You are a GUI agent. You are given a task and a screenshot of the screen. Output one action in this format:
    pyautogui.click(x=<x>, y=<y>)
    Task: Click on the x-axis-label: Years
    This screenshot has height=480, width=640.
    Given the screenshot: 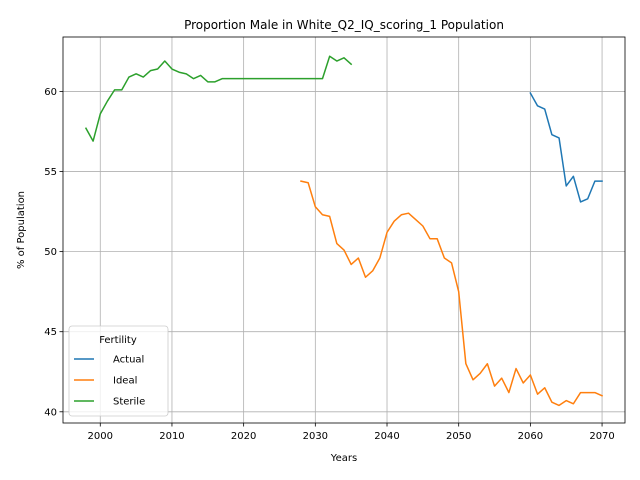 What is the action you would take?
    pyautogui.click(x=343, y=458)
    